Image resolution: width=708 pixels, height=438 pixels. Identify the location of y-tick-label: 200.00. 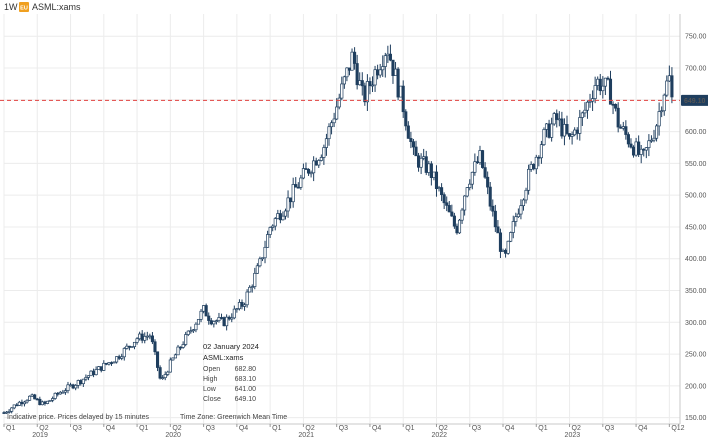
(696, 386).